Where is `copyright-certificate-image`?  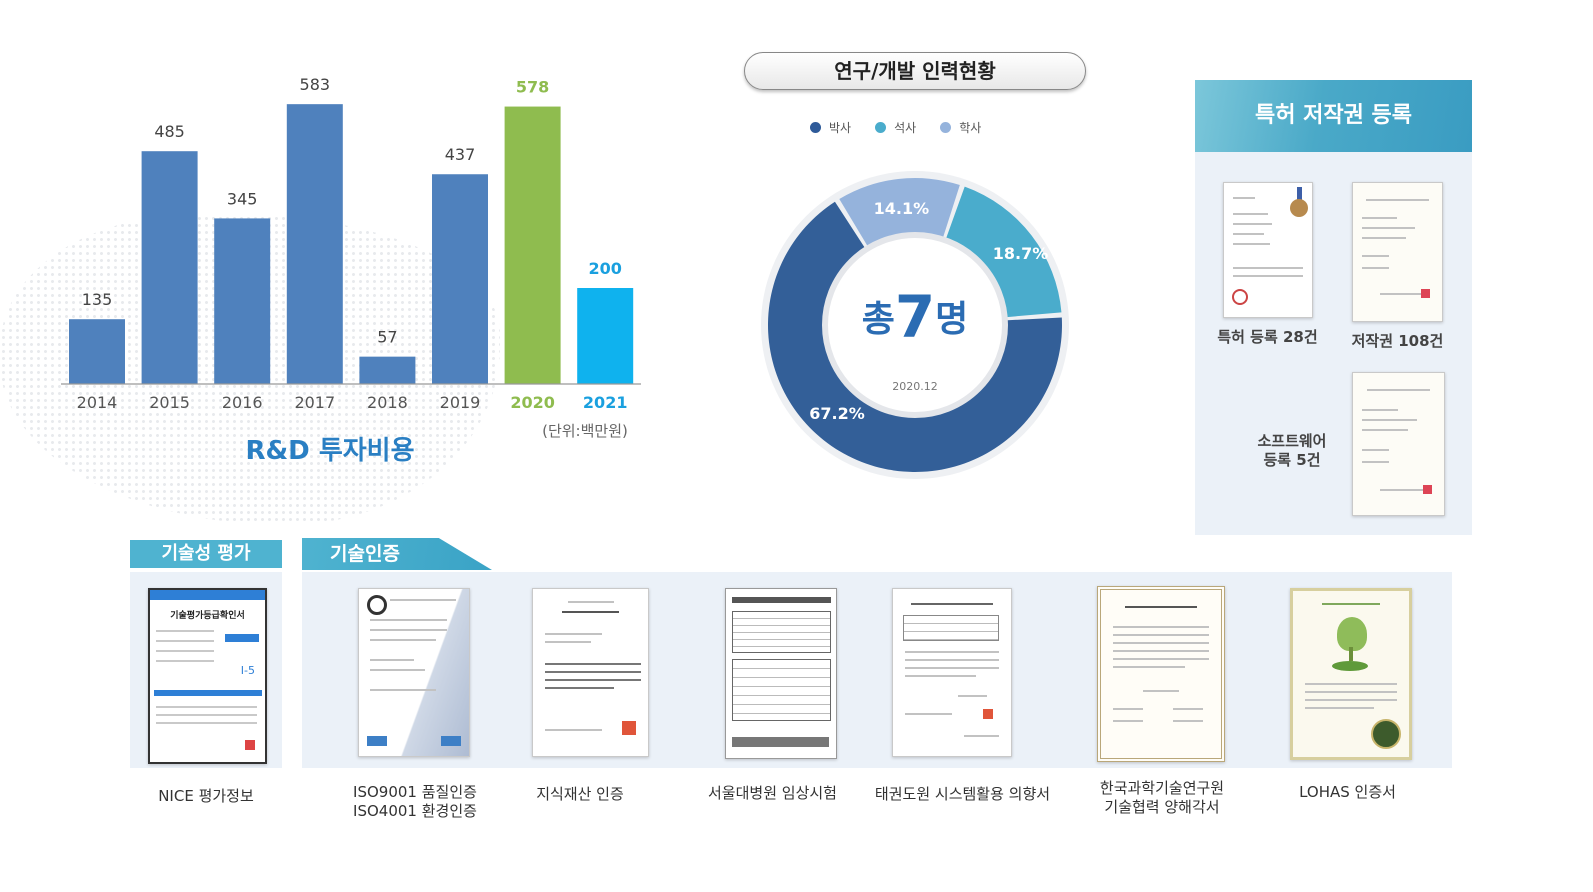
copyright-certificate-image is located at coordinates (1397, 252).